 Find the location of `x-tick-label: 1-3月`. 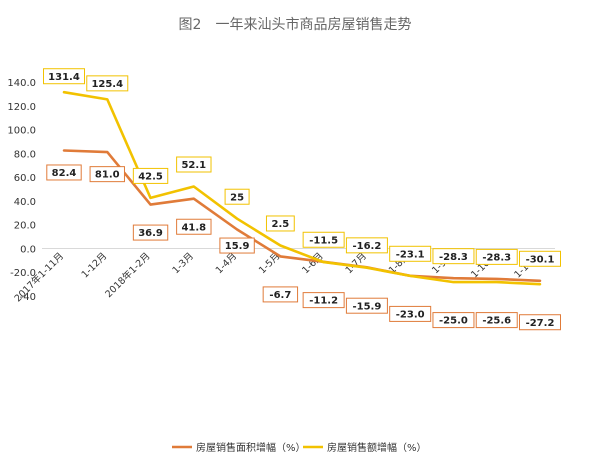

x-tick-label: 1-3月 is located at coordinates (182, 263).